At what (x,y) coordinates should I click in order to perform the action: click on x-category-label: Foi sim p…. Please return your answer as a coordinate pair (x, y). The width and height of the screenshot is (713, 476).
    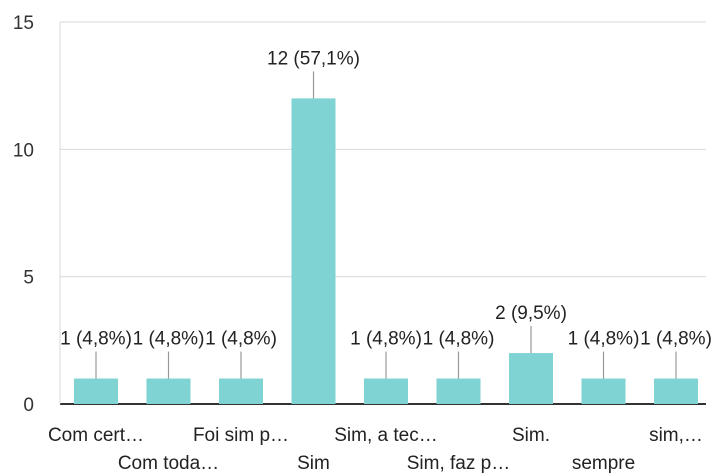
    Looking at the image, I should click on (241, 435).